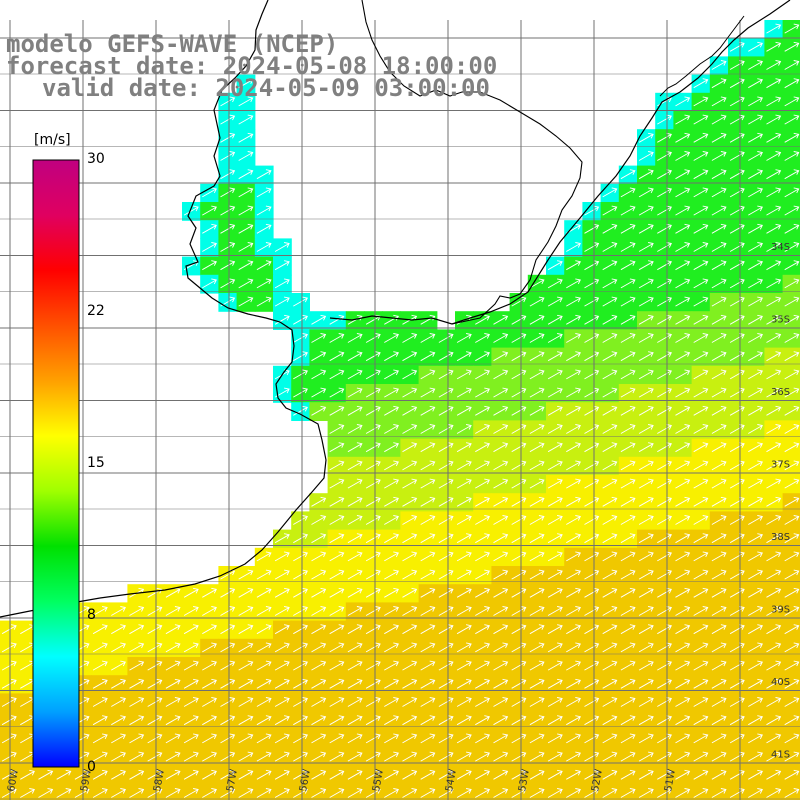  What do you see at coordinates (159, 780) in the screenshot?
I see `longitude-label: 58W` at bounding box center [159, 780].